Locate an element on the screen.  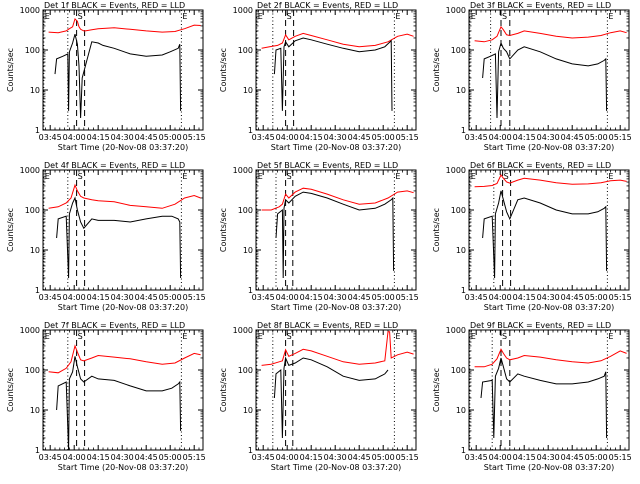
chart-title: Det 5f BLACK = Events, RED = LLD is located at coordinates (327, 165).